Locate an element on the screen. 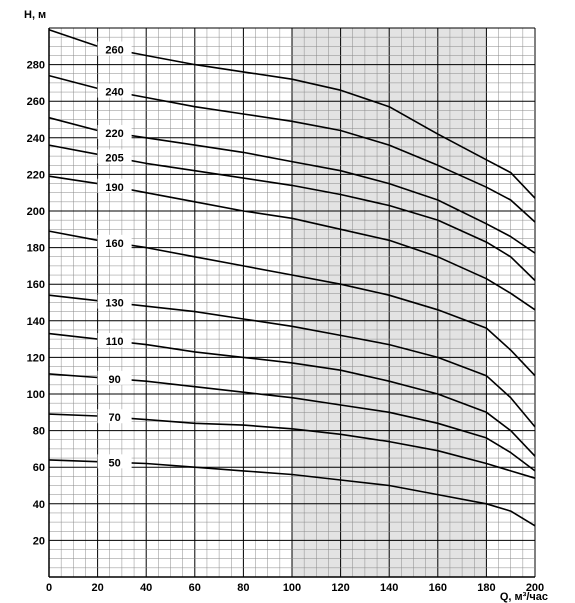  series-50-line is located at coordinates (292, 493).